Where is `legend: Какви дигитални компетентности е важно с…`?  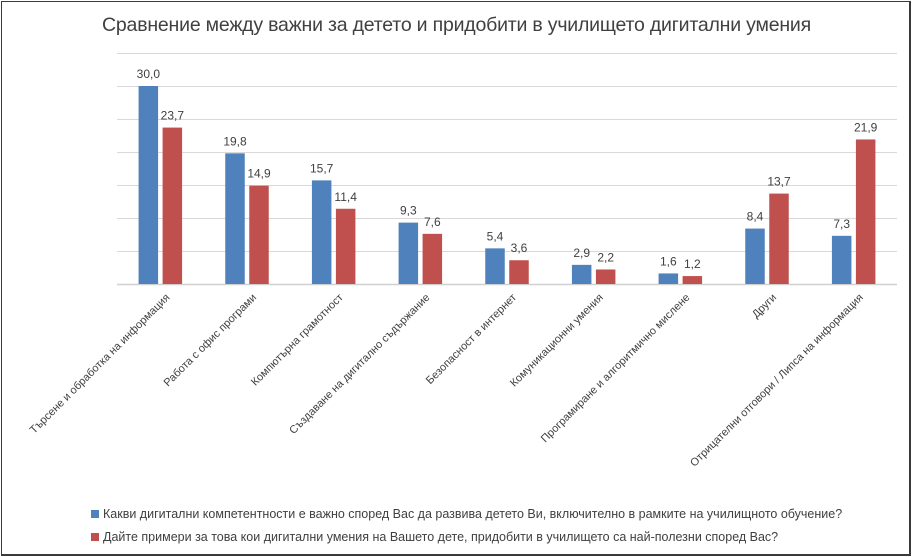 legend: Какви дигитални компетентности е важно с… is located at coordinates (466, 525).